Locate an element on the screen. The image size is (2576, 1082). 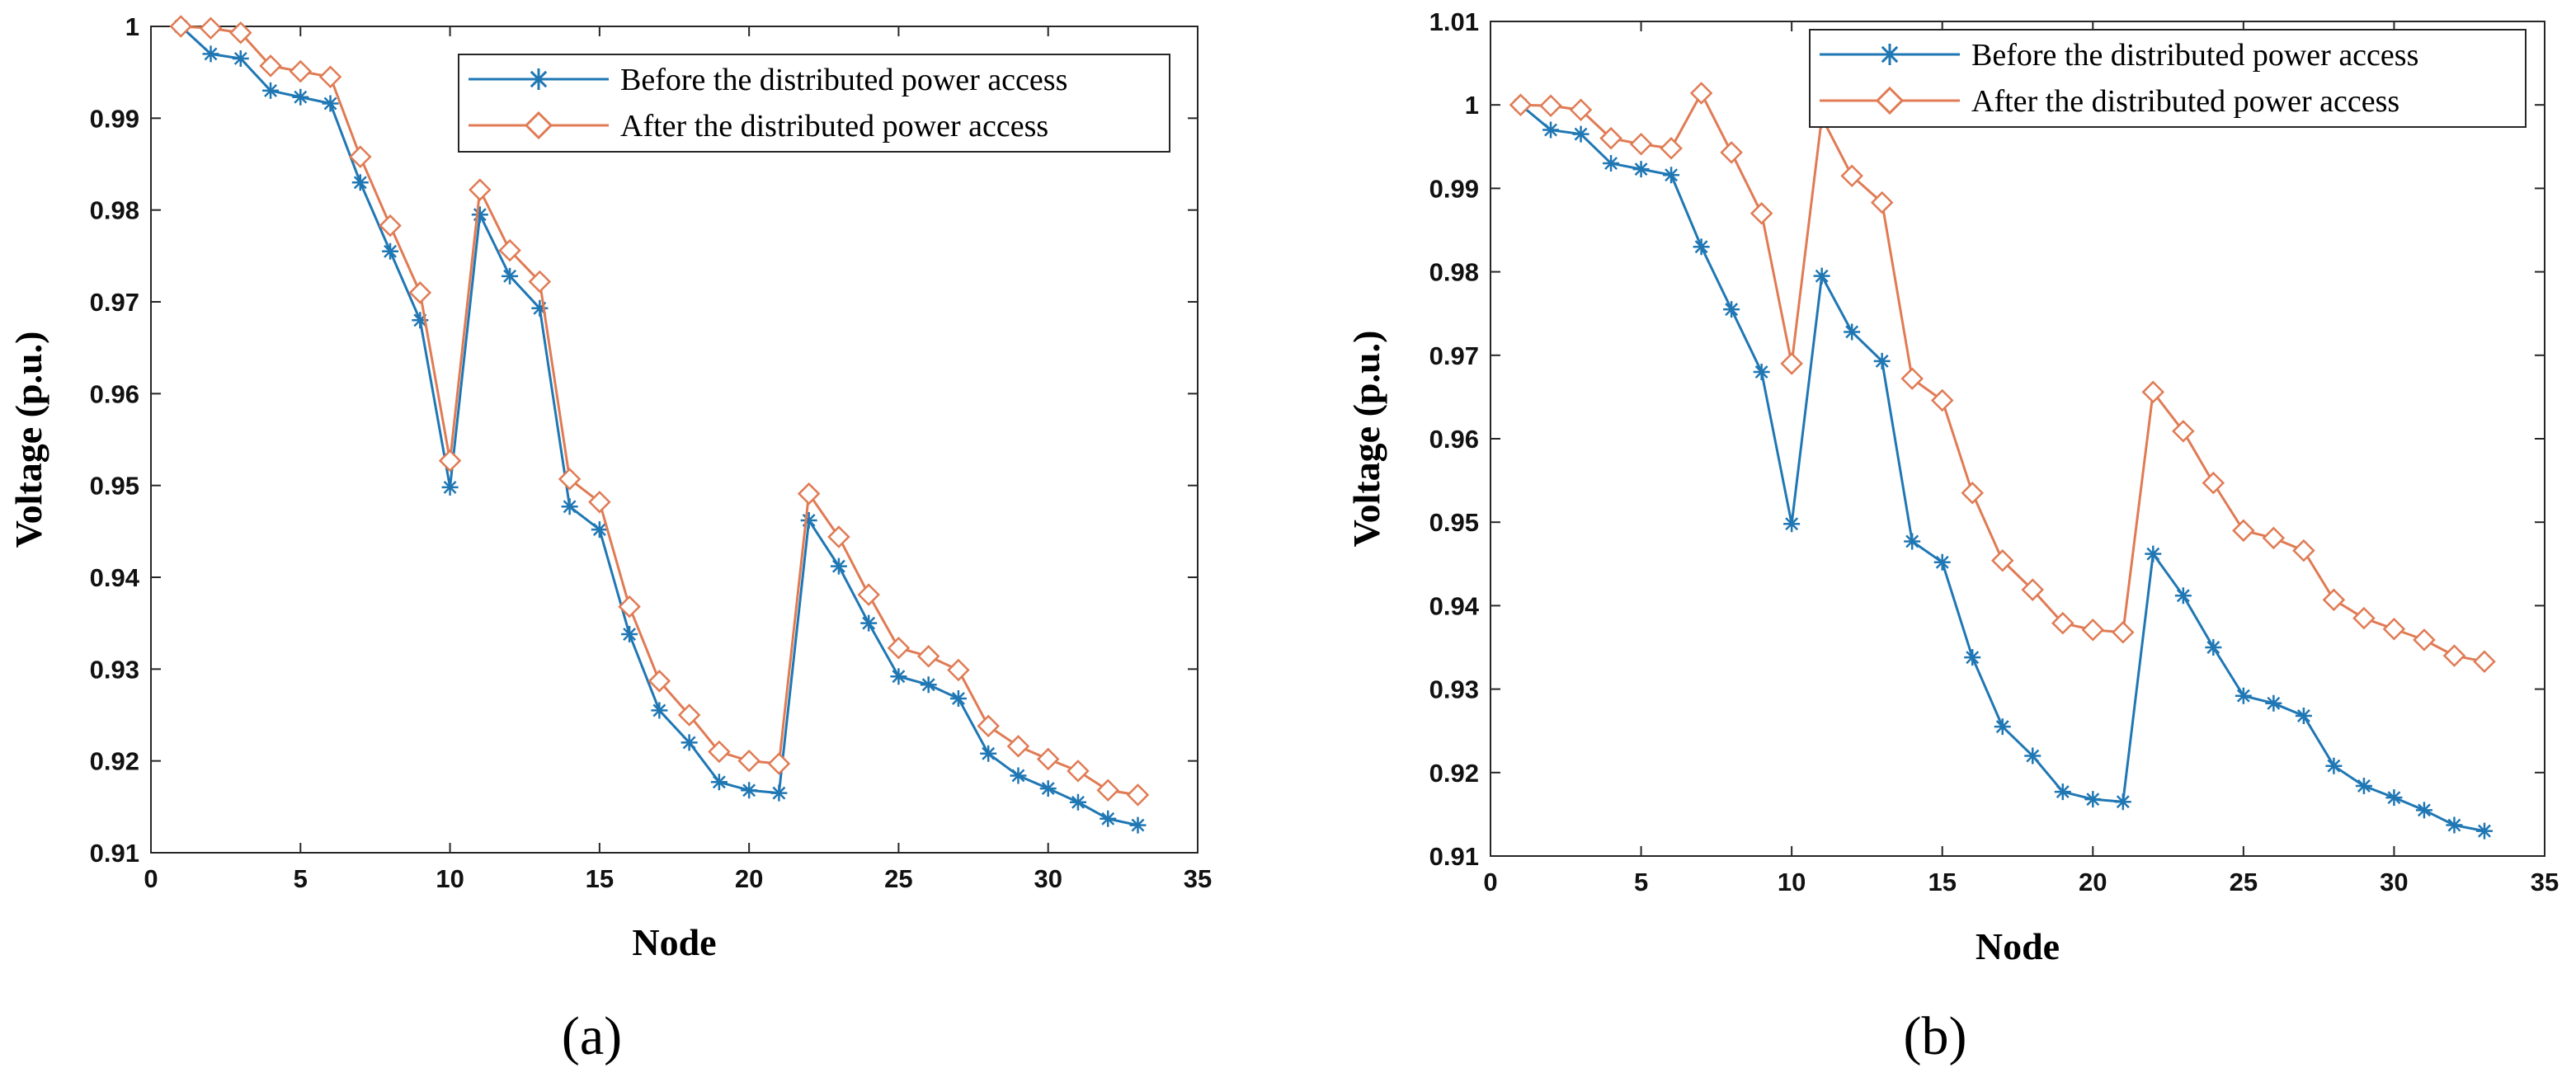
x-tick-label: 5 is located at coordinates (301, 879).